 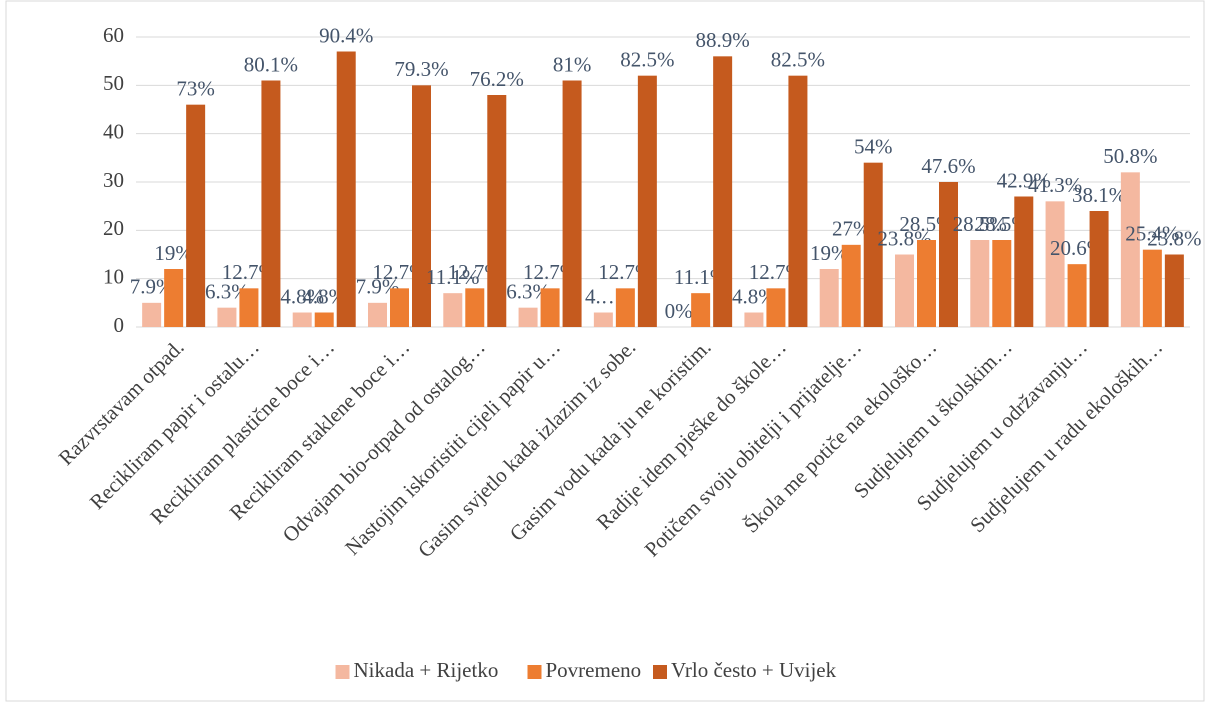 What do you see at coordinates (195, 88) in the screenshot?
I see `value-label: 73%` at bounding box center [195, 88].